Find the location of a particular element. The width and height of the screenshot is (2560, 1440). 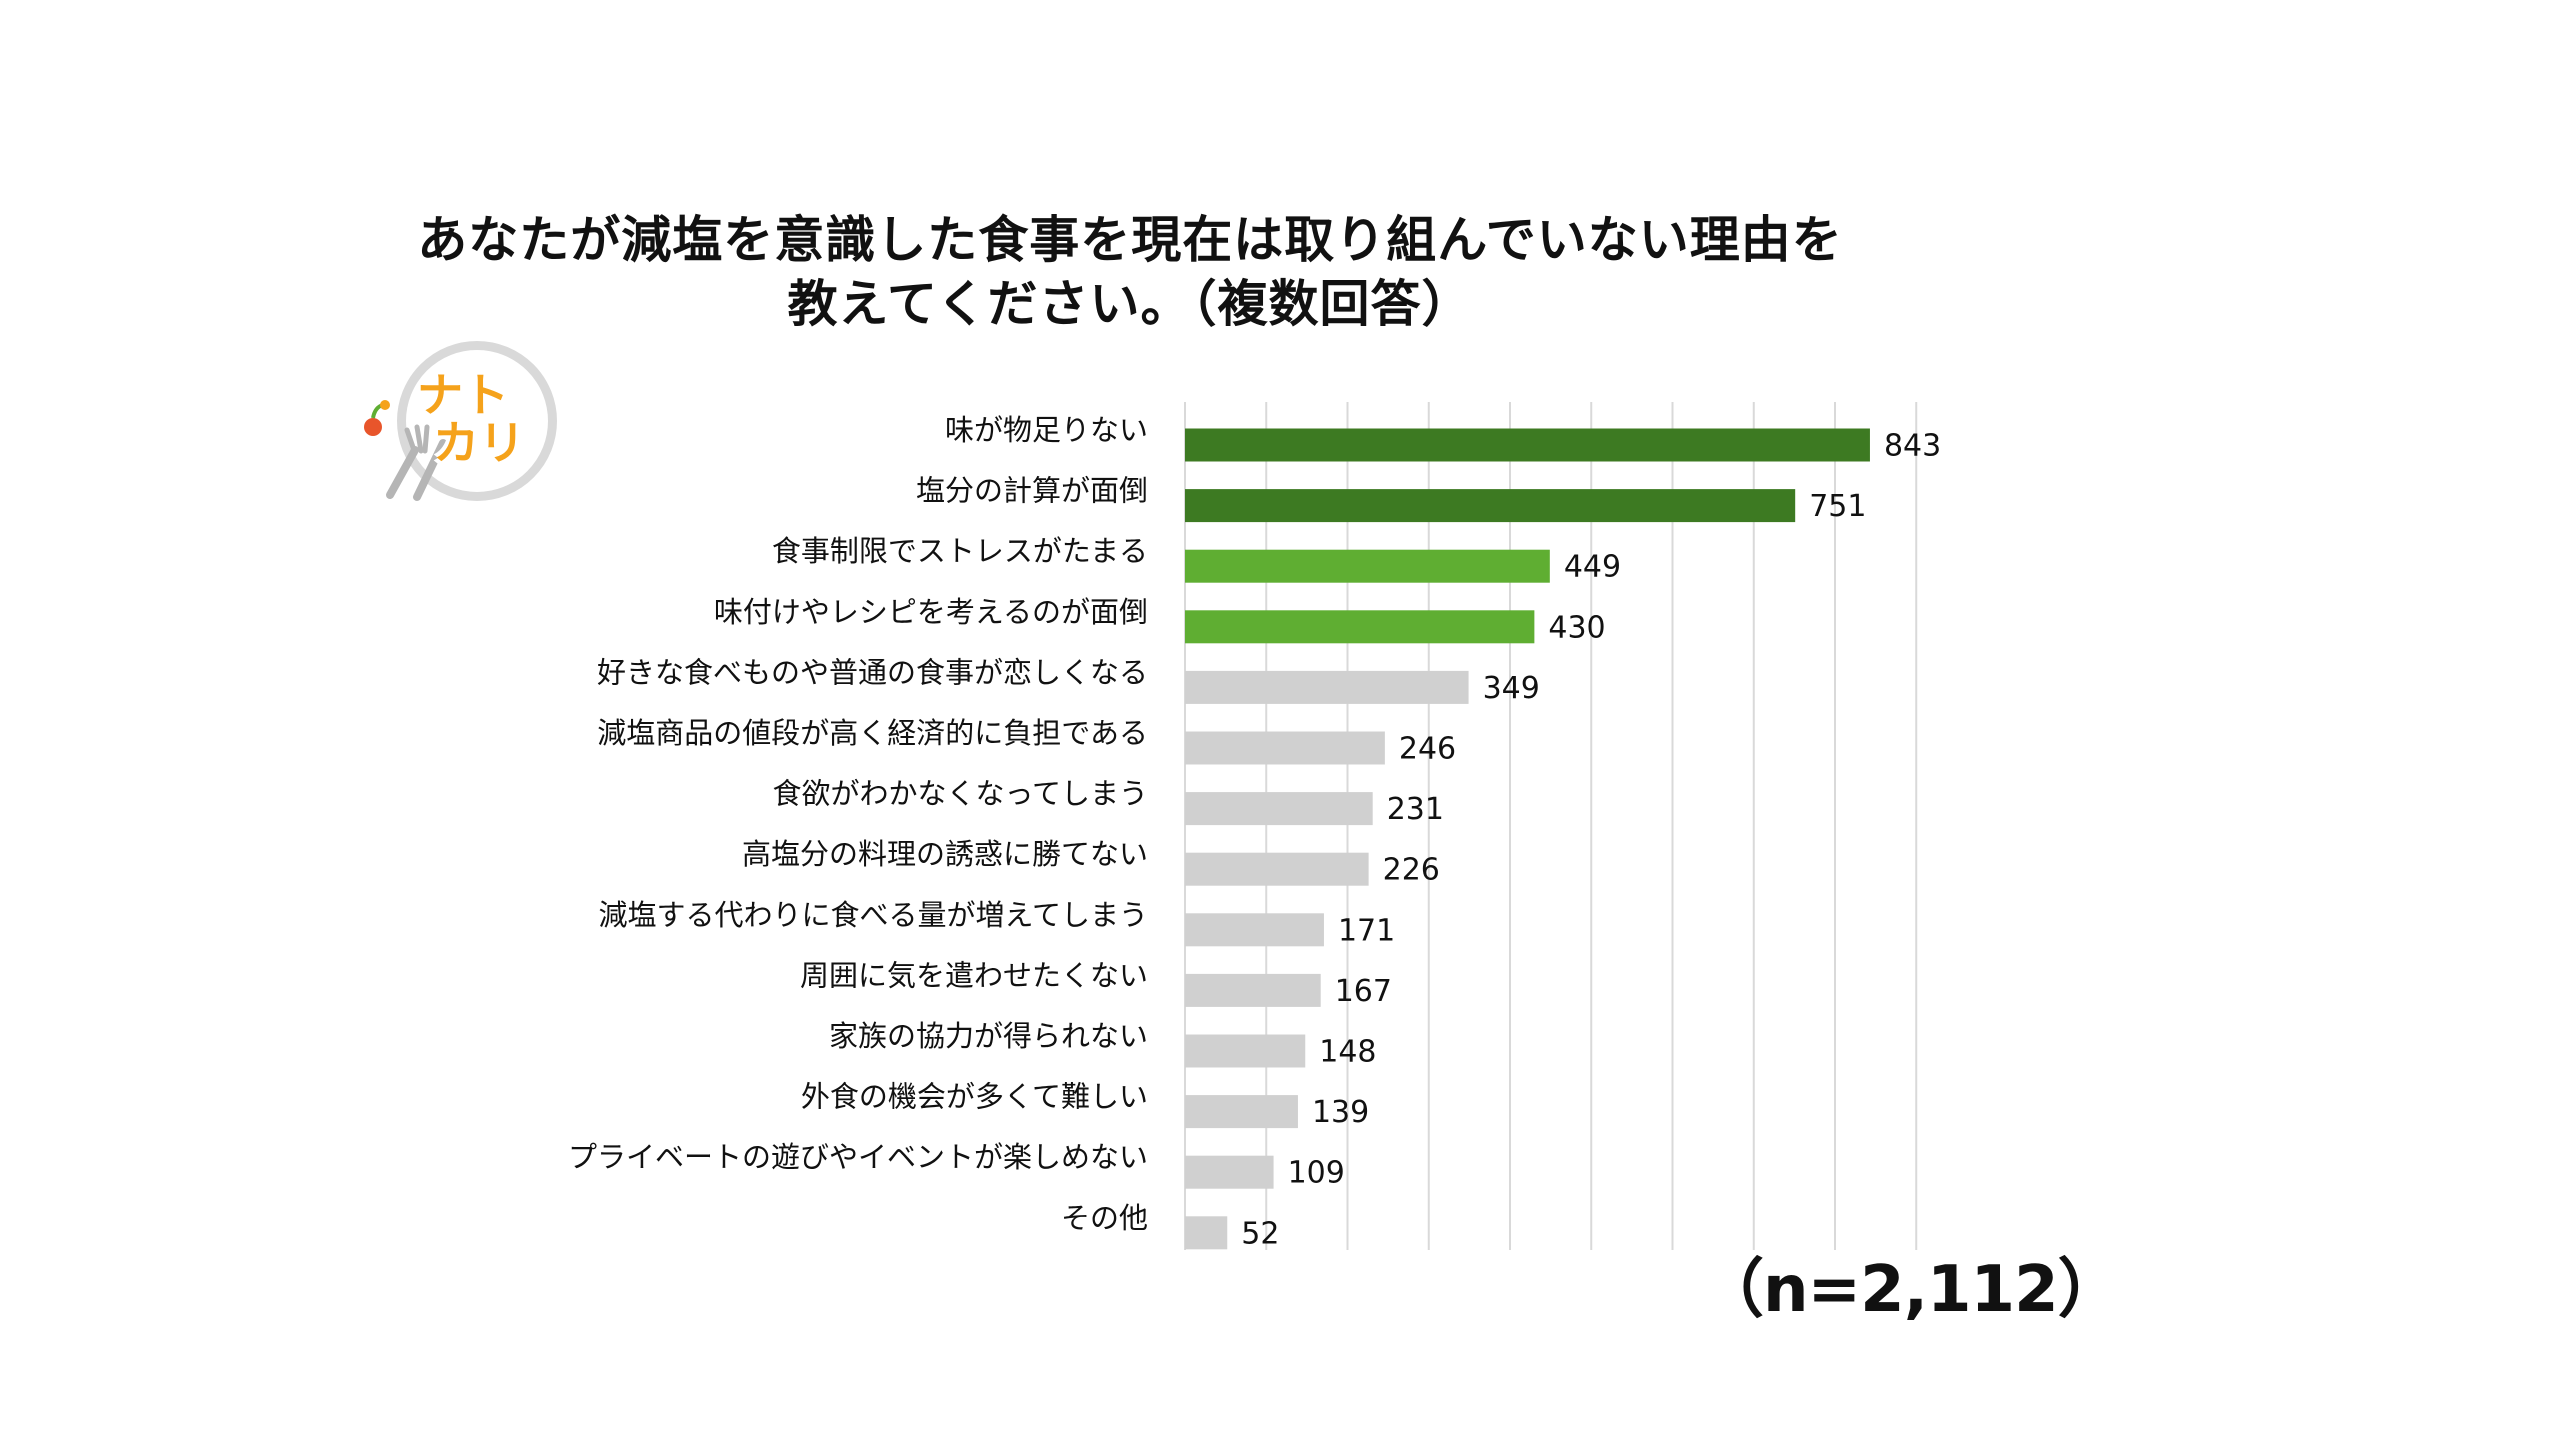

chart-title-line2: 教えてください。（複数回答） is located at coordinates (1130, 304).